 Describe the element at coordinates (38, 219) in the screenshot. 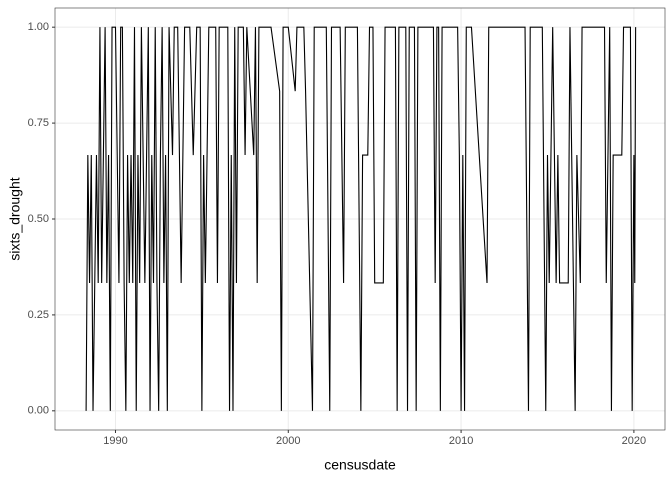

I see `y-tick-label: 0.50` at that location.